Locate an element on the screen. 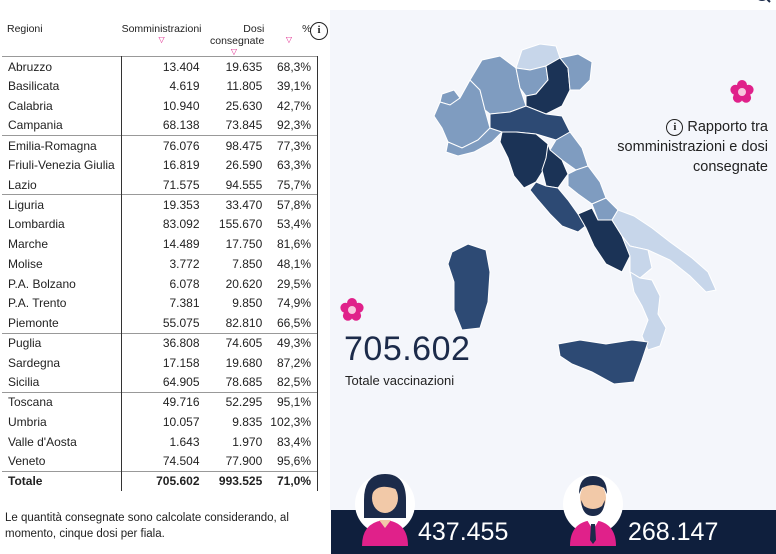 The height and width of the screenshot is (554, 776). region-sicilia is located at coordinates (603, 362).